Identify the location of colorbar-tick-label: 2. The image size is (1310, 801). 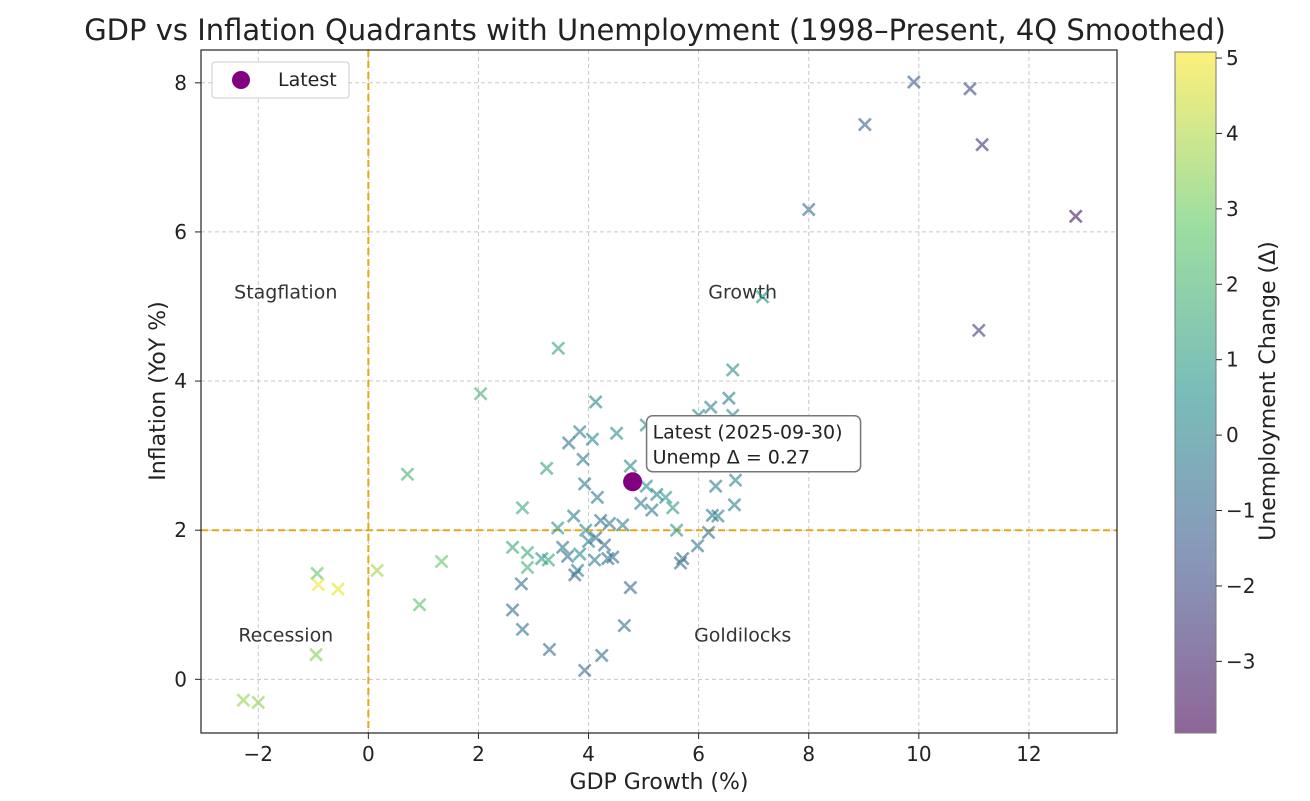
(1232, 284).